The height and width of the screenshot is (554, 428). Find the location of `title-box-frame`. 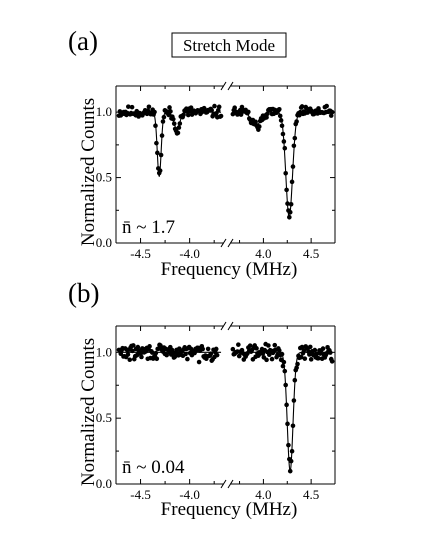

title-box-frame is located at coordinates (229, 45).